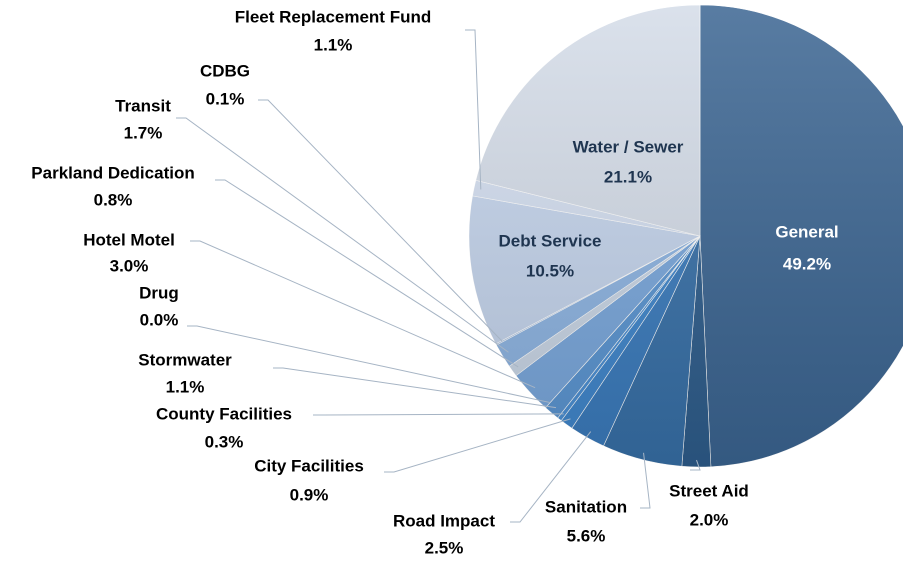  I want to click on slice-label: Water / Sewer, so click(628, 146).